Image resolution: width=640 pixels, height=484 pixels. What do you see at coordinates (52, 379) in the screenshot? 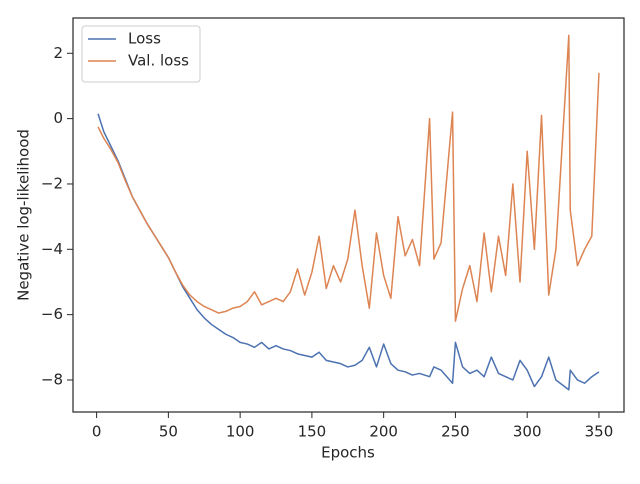
I see `y-tick-label: −8` at bounding box center [52, 379].